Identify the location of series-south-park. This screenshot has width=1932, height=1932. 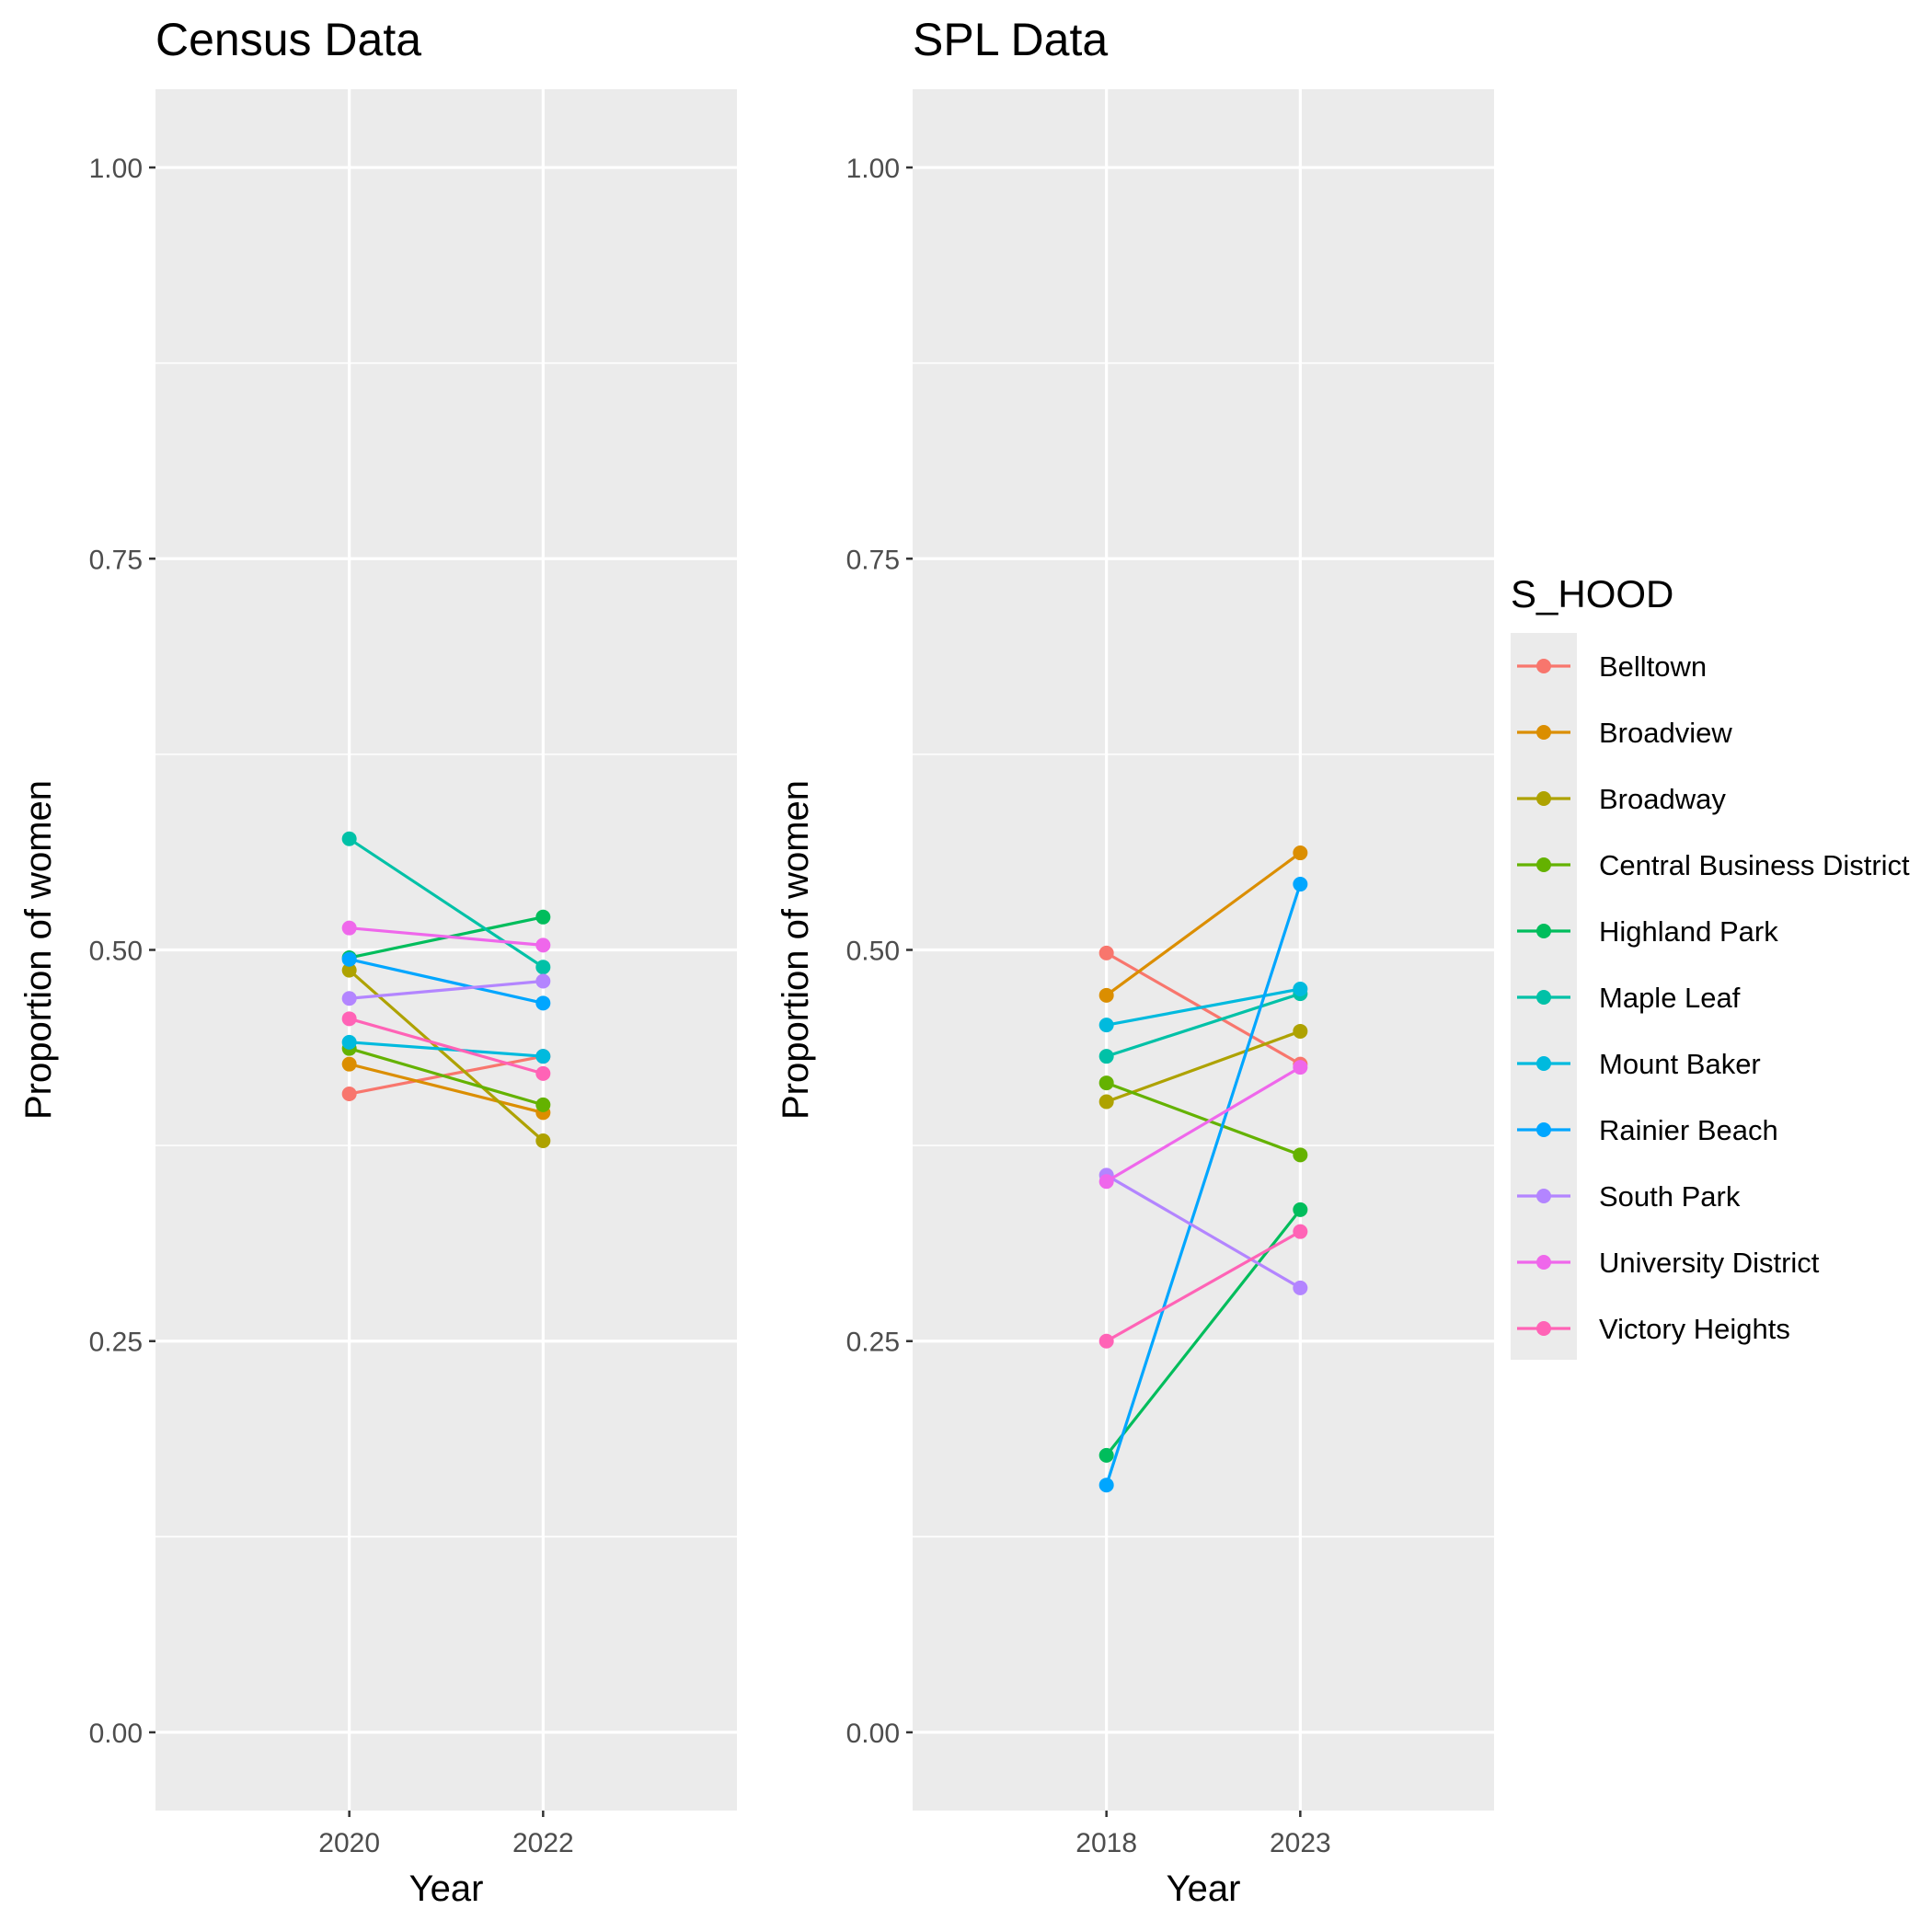
(446, 989).